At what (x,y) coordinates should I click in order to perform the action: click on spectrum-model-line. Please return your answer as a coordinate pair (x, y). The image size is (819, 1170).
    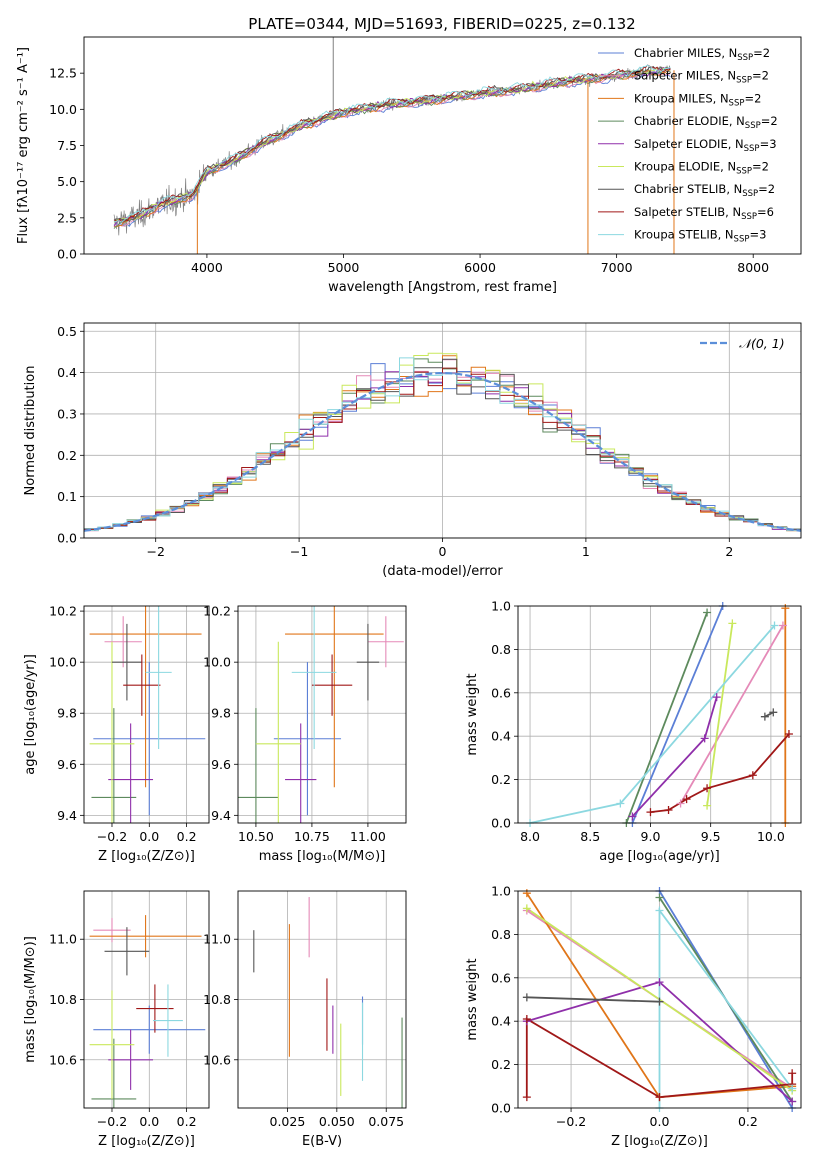
    Looking at the image, I should click on (392, 143).